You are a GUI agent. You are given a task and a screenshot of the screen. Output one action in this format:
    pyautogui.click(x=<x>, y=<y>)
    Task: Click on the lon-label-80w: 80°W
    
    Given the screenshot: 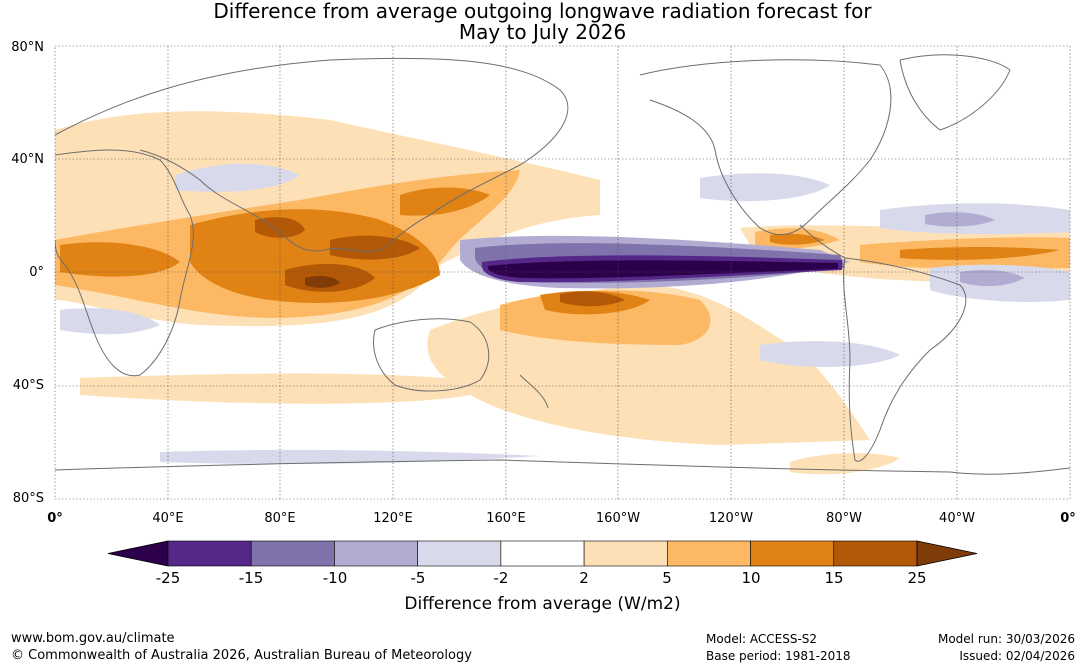 What is the action you would take?
    pyautogui.click(x=844, y=518)
    